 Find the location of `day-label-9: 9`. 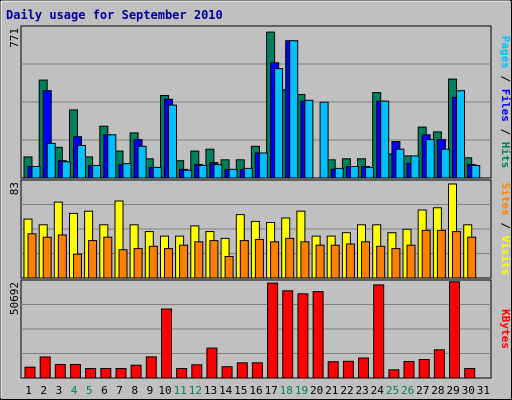

day-label-9: 9 is located at coordinates (150, 390).